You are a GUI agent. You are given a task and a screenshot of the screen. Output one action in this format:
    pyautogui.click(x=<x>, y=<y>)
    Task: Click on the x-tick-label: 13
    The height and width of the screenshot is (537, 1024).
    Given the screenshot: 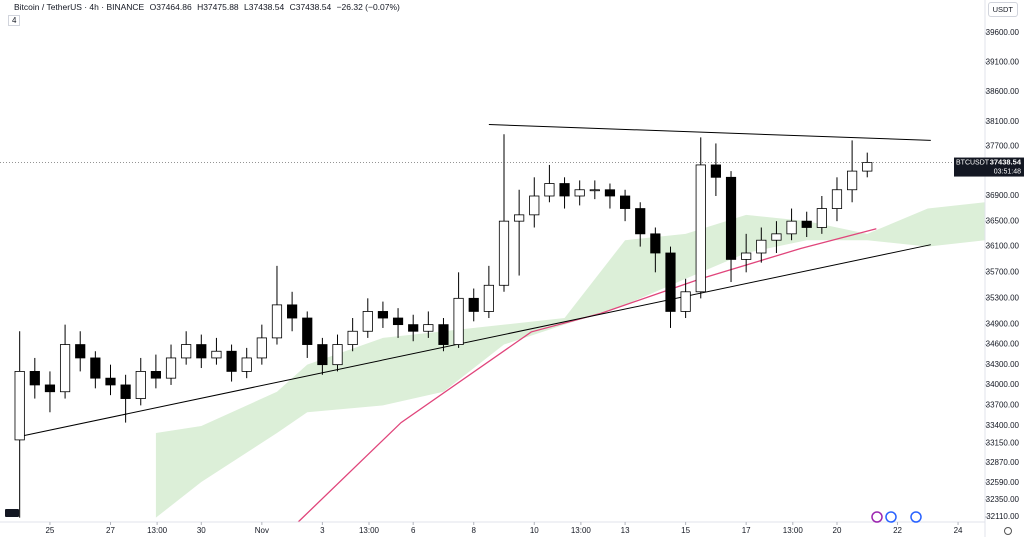 What is the action you would take?
    pyautogui.click(x=625, y=530)
    